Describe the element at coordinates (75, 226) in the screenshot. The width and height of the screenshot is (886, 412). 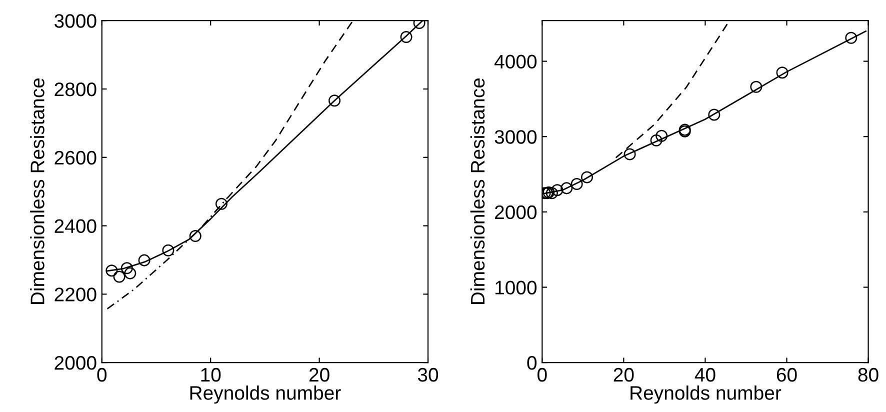
I see `y-tick-label: 2400` at that location.